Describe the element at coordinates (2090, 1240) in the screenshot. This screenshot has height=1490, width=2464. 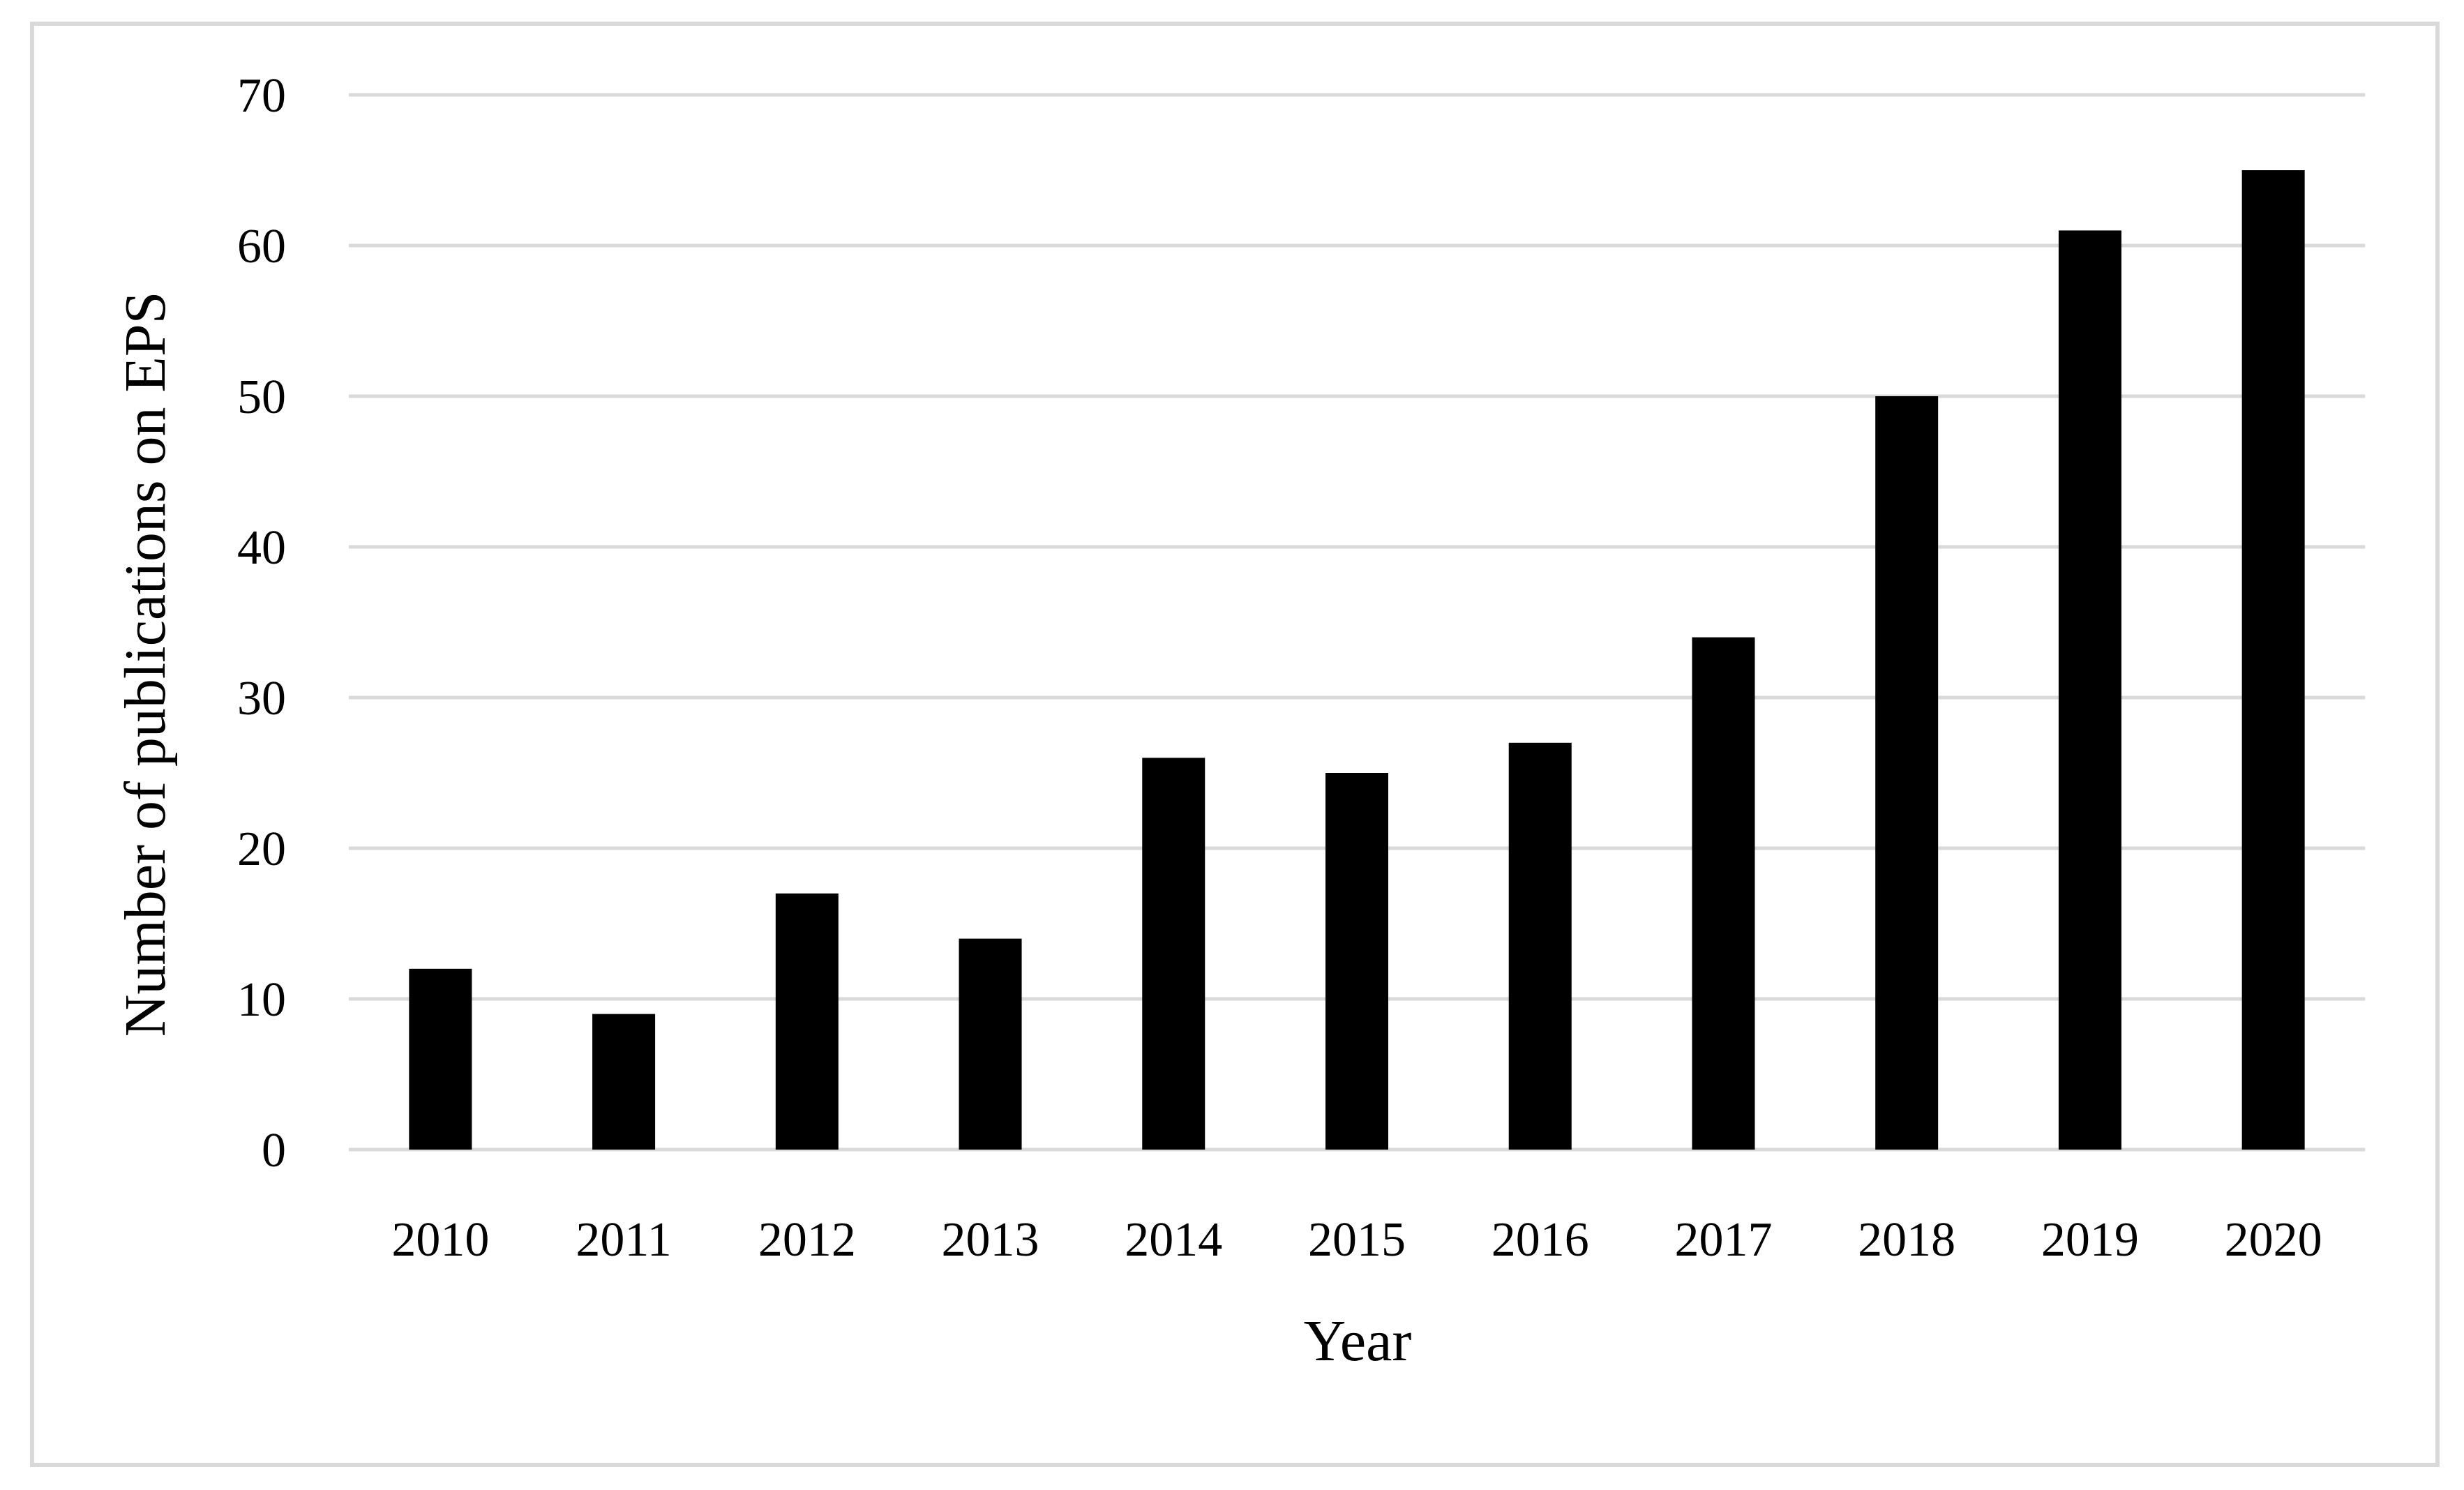
I see `x-tick-label: 2019` at that location.